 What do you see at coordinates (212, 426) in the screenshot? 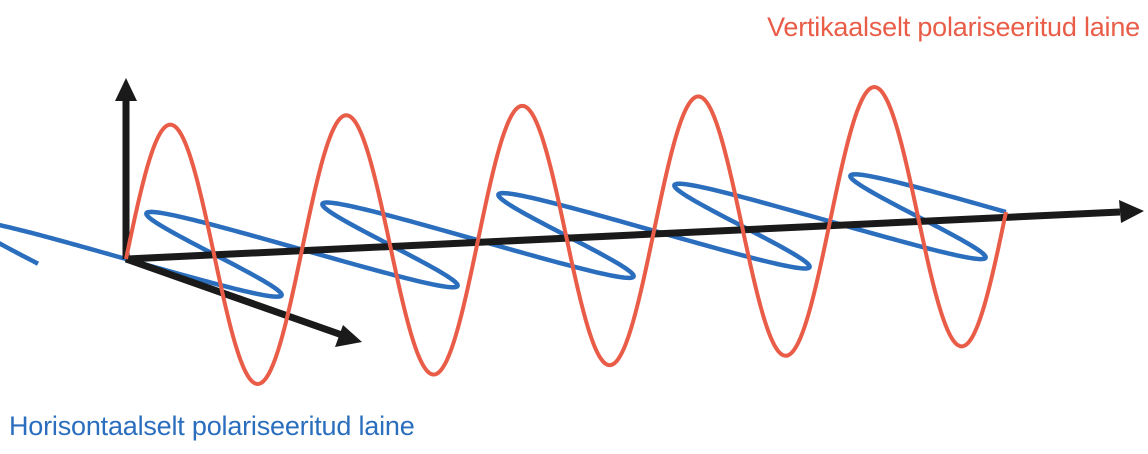
I see `horizontal-wave-label: Horisontaalselt polariseeritud laine` at bounding box center [212, 426].